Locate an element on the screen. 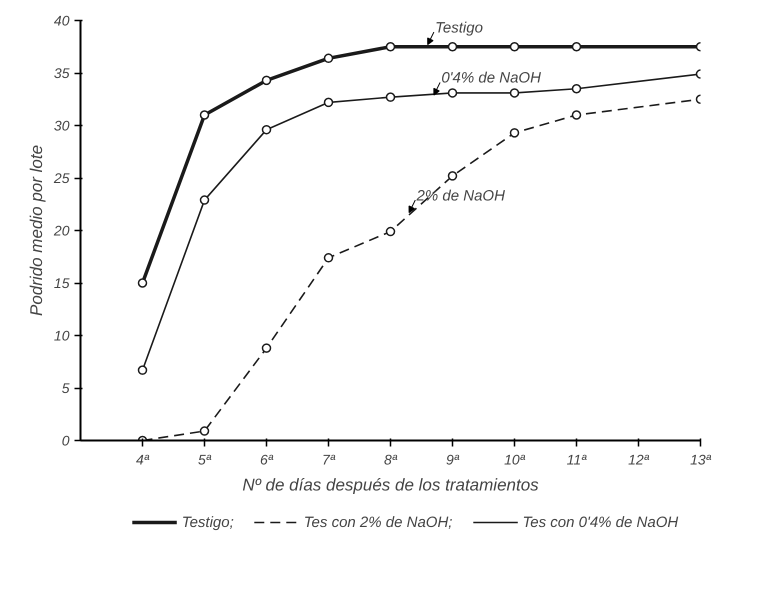 This screenshot has width=775, height=600. y-tick-label: 5 is located at coordinates (66, 388).